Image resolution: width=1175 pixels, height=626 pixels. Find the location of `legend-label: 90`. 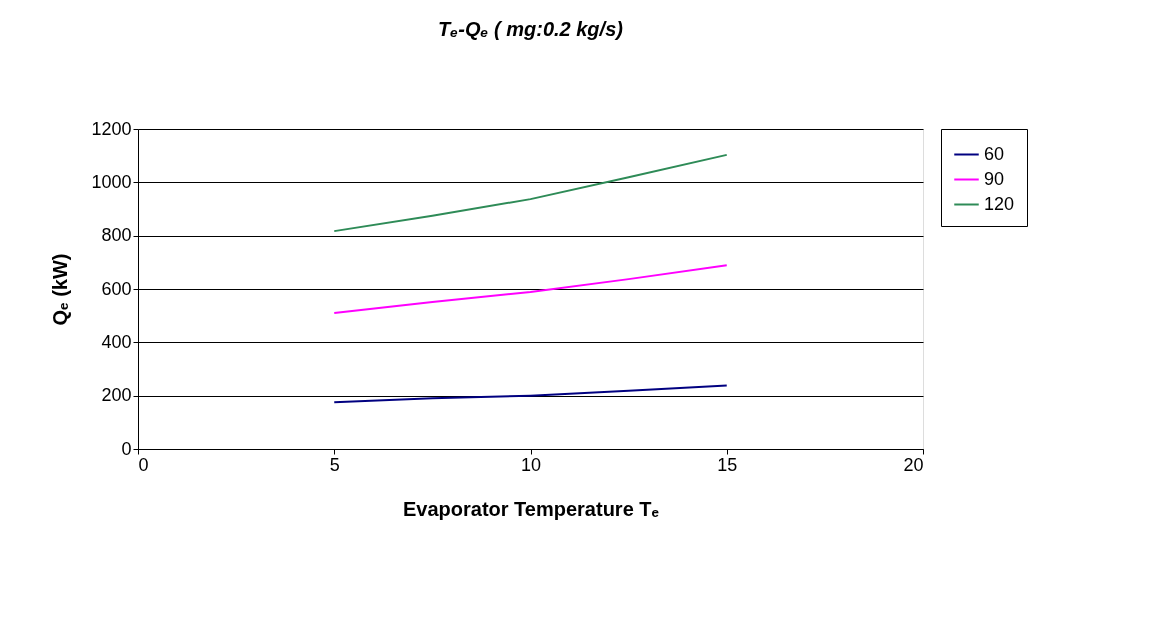

legend-label: 90 is located at coordinates (994, 178).